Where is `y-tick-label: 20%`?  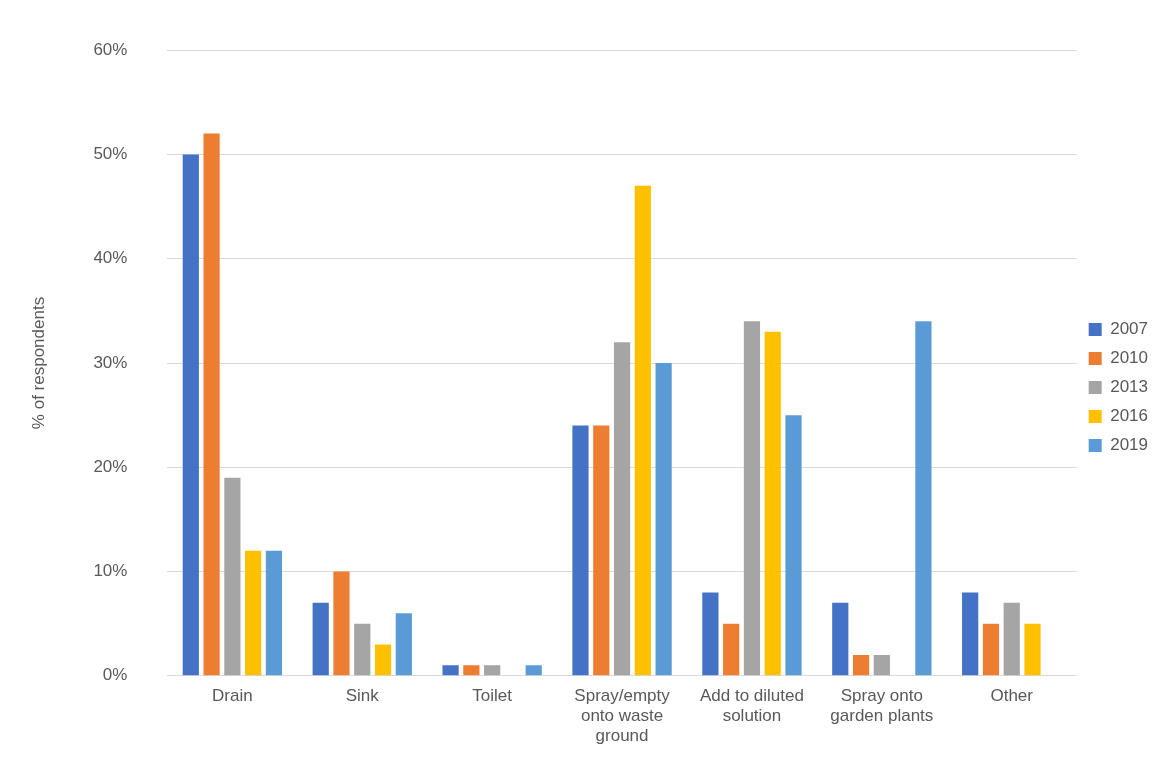
y-tick-label: 20% is located at coordinates (110, 466).